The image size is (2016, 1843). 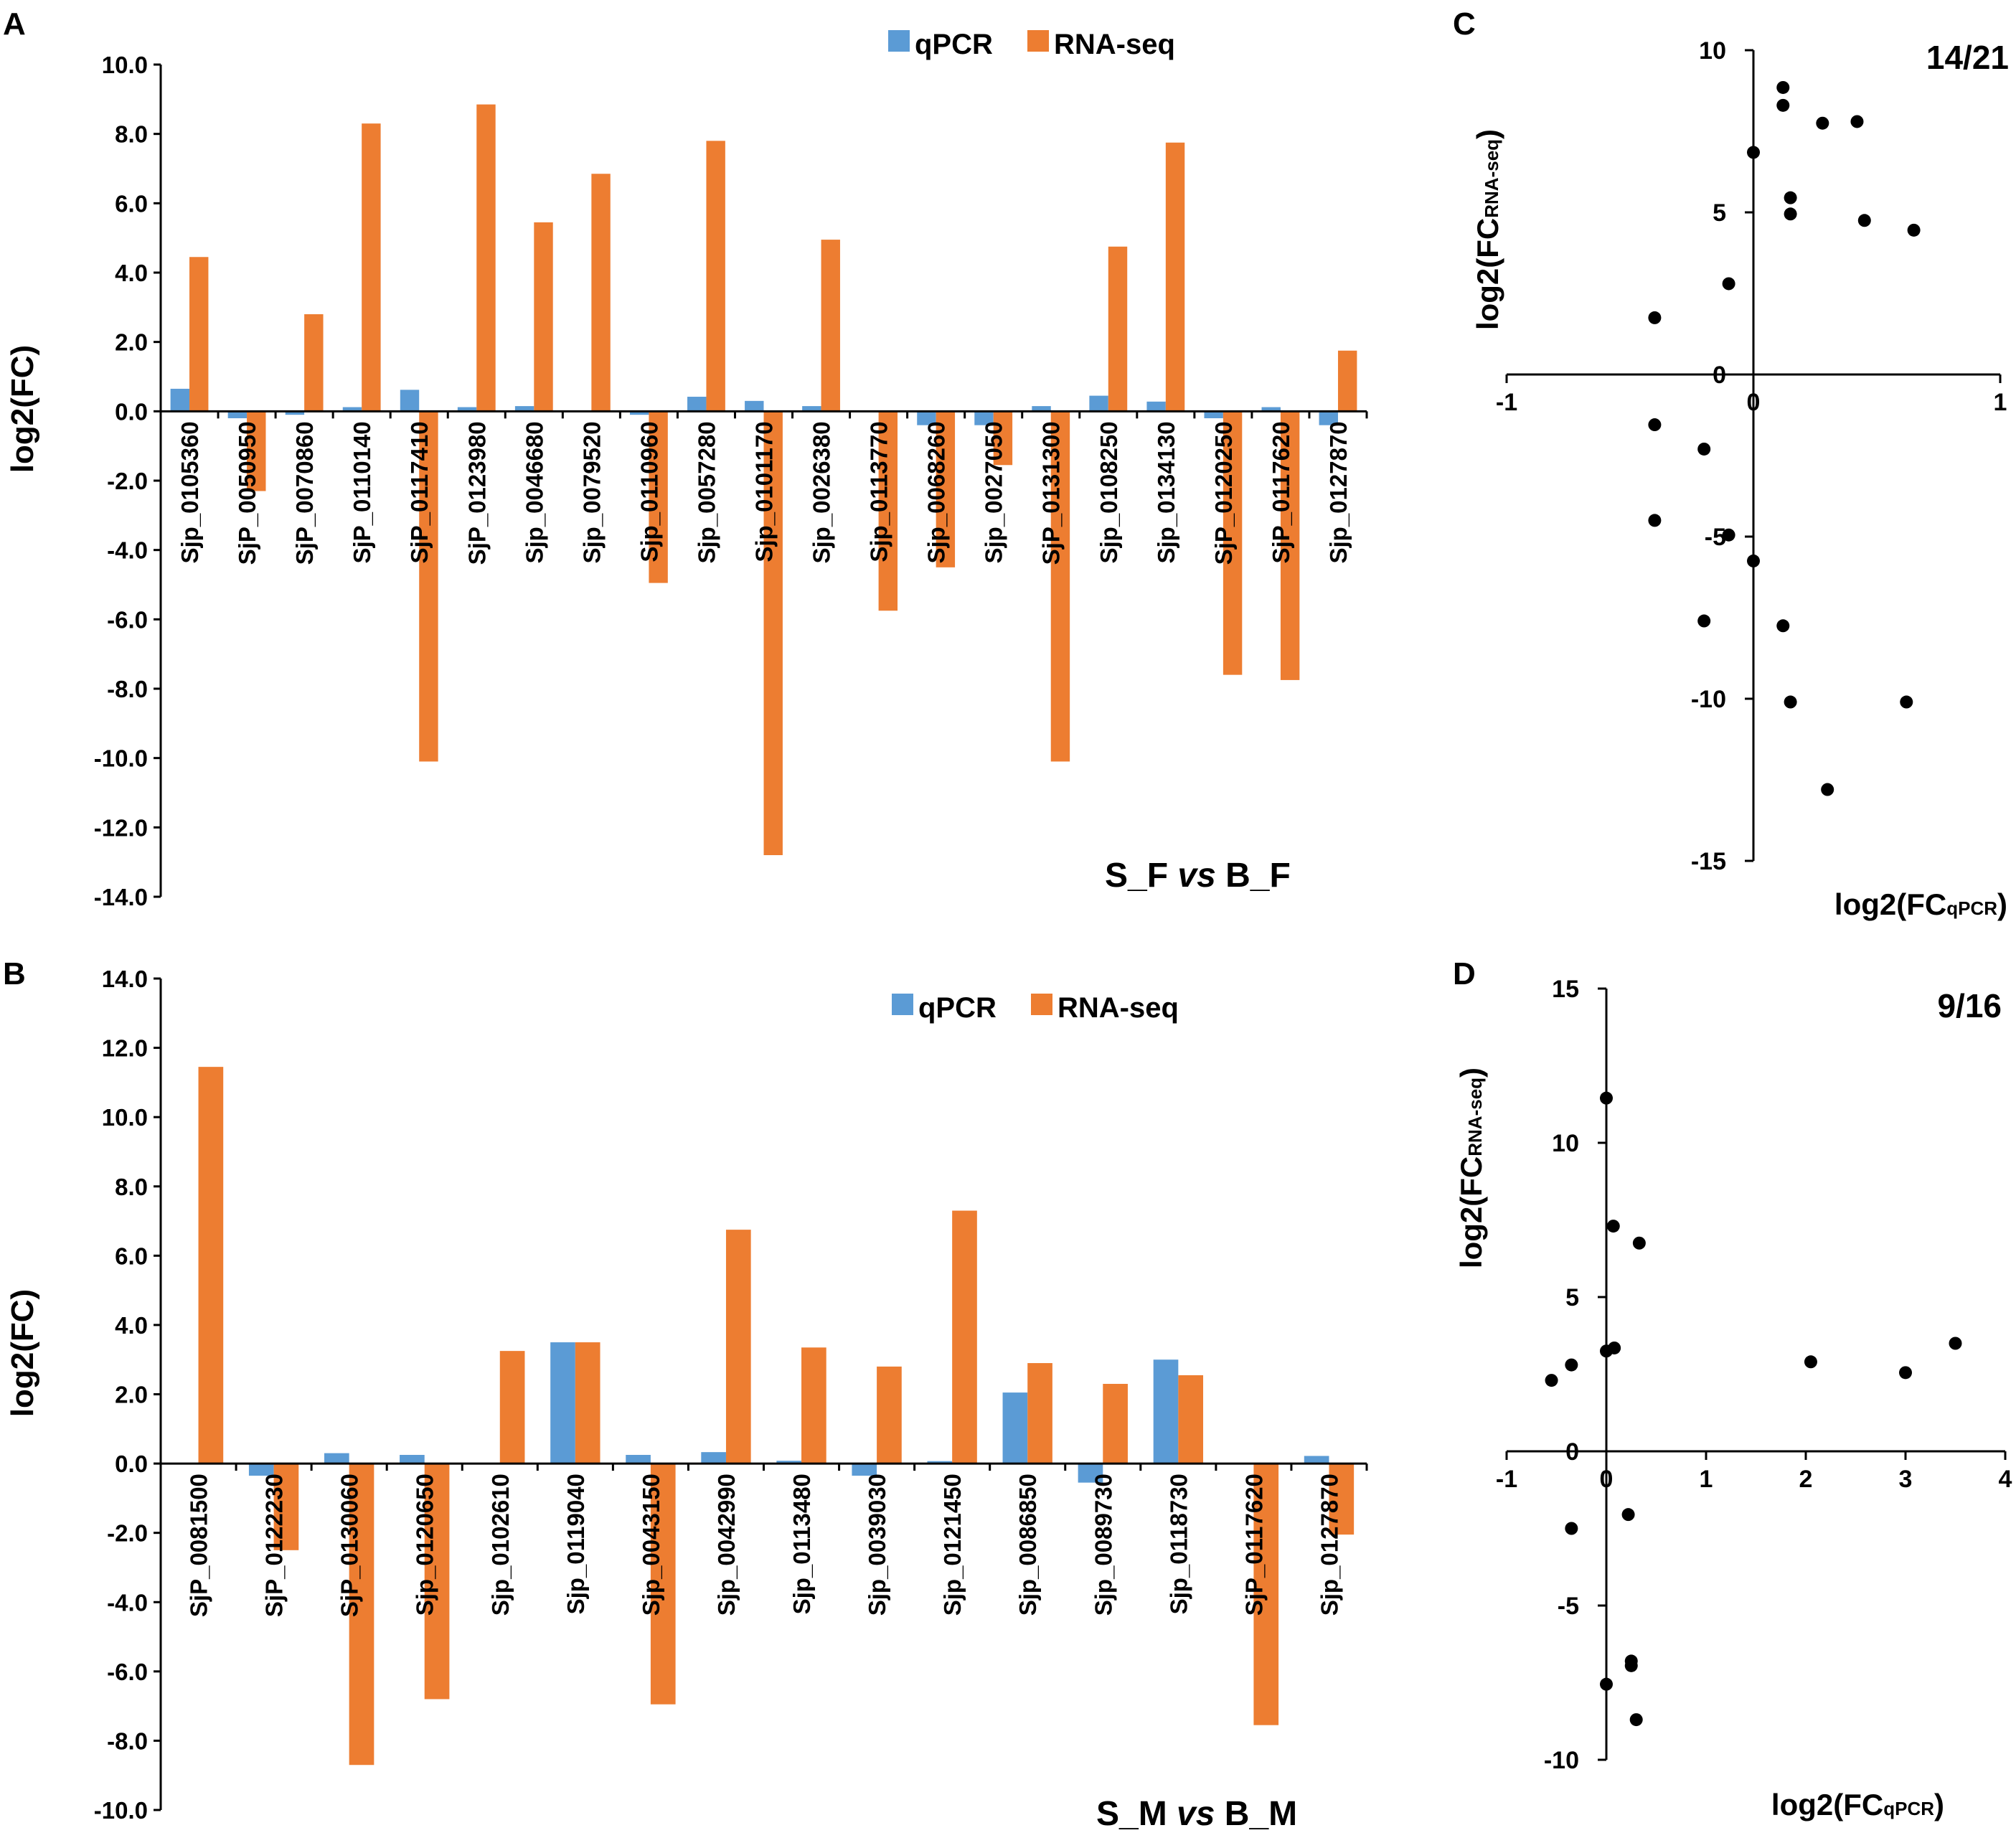 I want to click on category-label: Sjp_0118730, so click(x=1178, y=1544).